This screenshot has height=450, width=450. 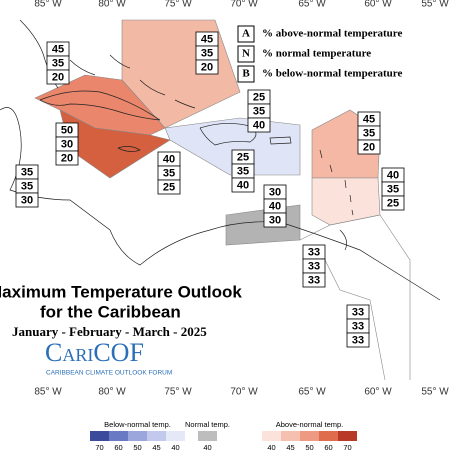 What do you see at coordinates (435, 392) in the screenshot?
I see `bottom-longitude: 55° W` at bounding box center [435, 392].